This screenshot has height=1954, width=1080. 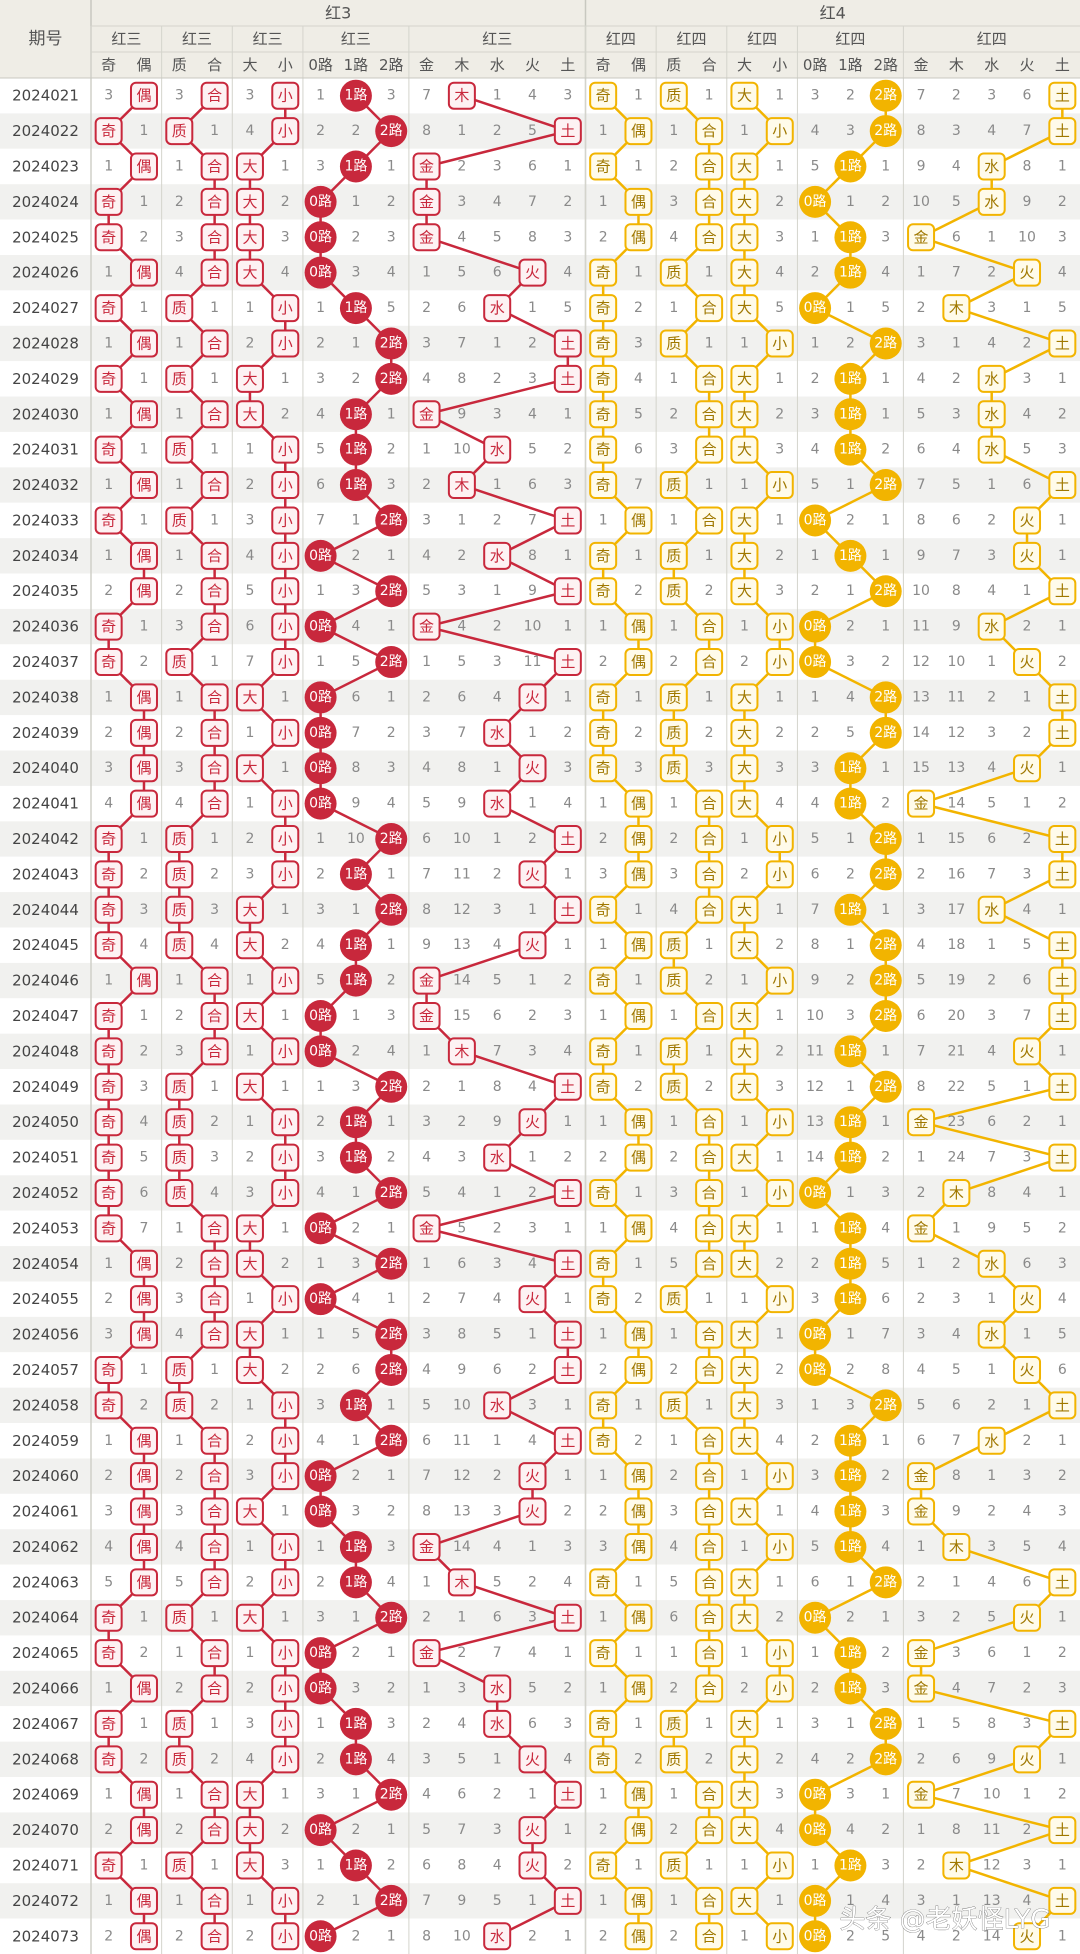 What do you see at coordinates (540, 1547) in the screenshot?
I see `row-bg` at bounding box center [540, 1547].